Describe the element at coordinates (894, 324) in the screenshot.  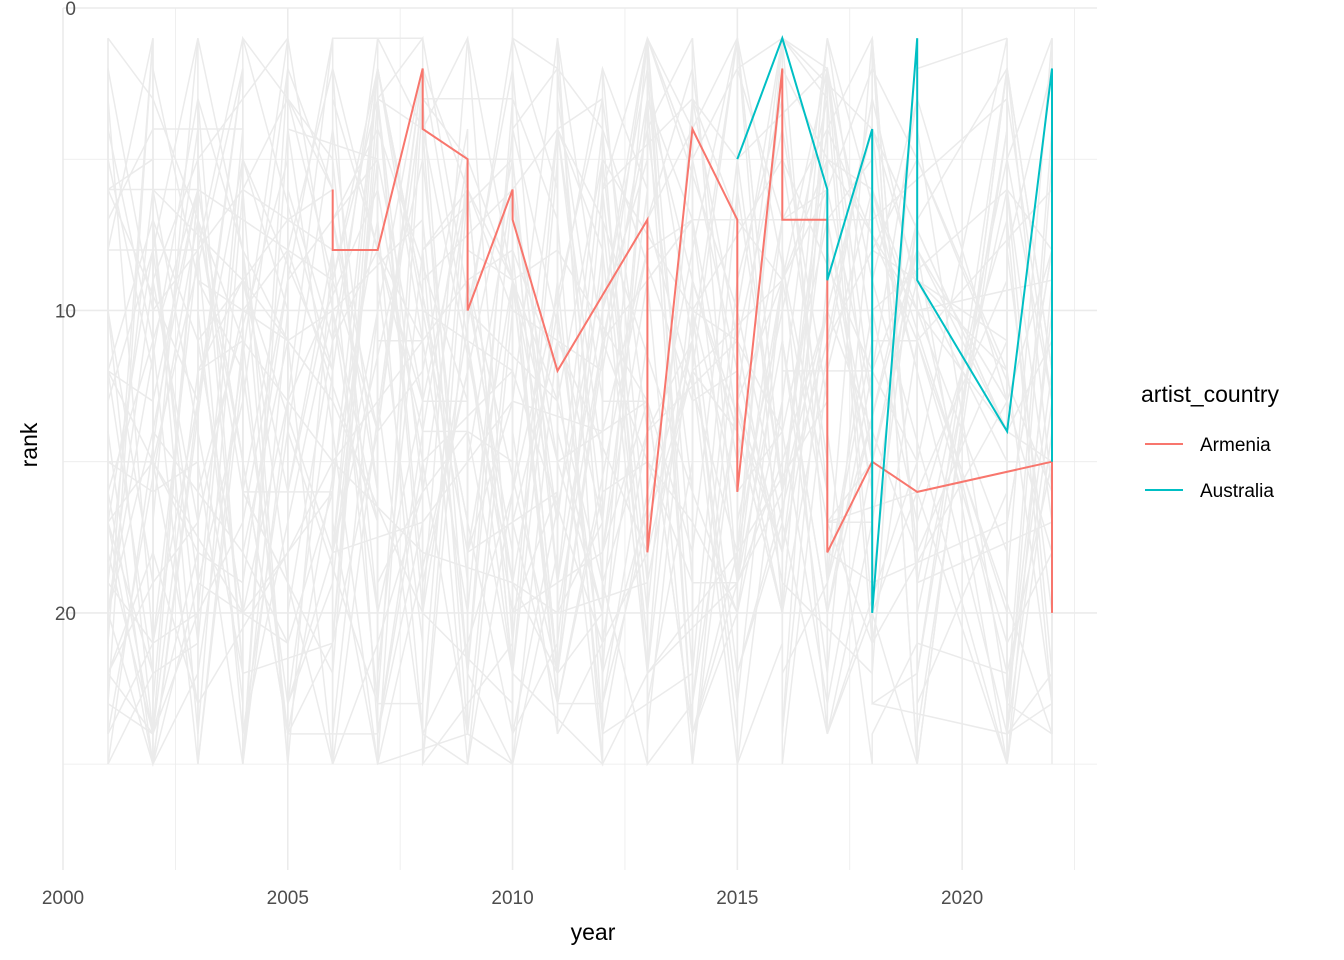
I see `series-line-australia` at that location.